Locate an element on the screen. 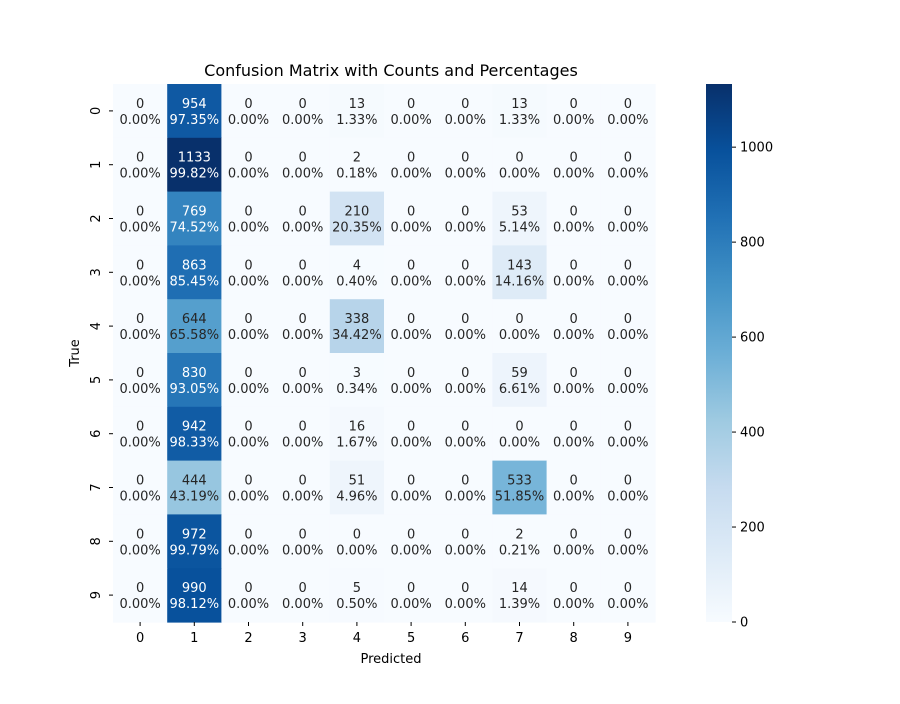  cell-percent-label: 14.16% is located at coordinates (520, 281).